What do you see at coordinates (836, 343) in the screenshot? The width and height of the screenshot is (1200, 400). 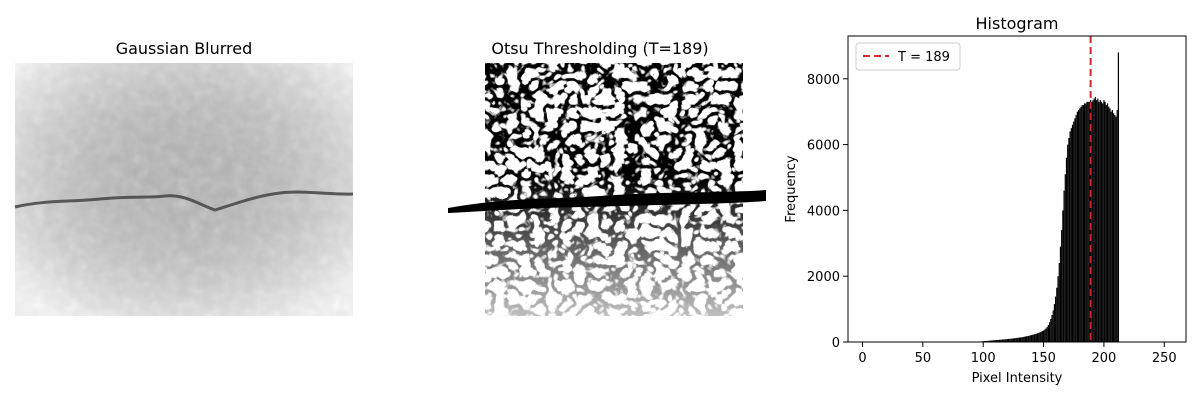 I see `y-tick-label: 0` at bounding box center [836, 343].